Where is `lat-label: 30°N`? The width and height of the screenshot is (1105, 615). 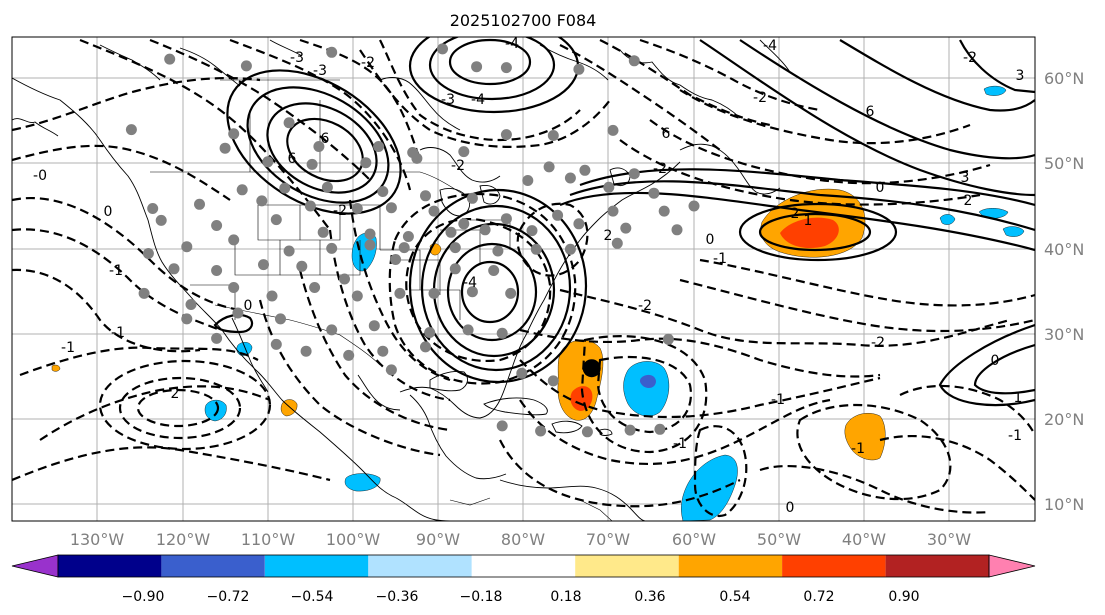 lat-label: 30°N is located at coordinates (1064, 334).